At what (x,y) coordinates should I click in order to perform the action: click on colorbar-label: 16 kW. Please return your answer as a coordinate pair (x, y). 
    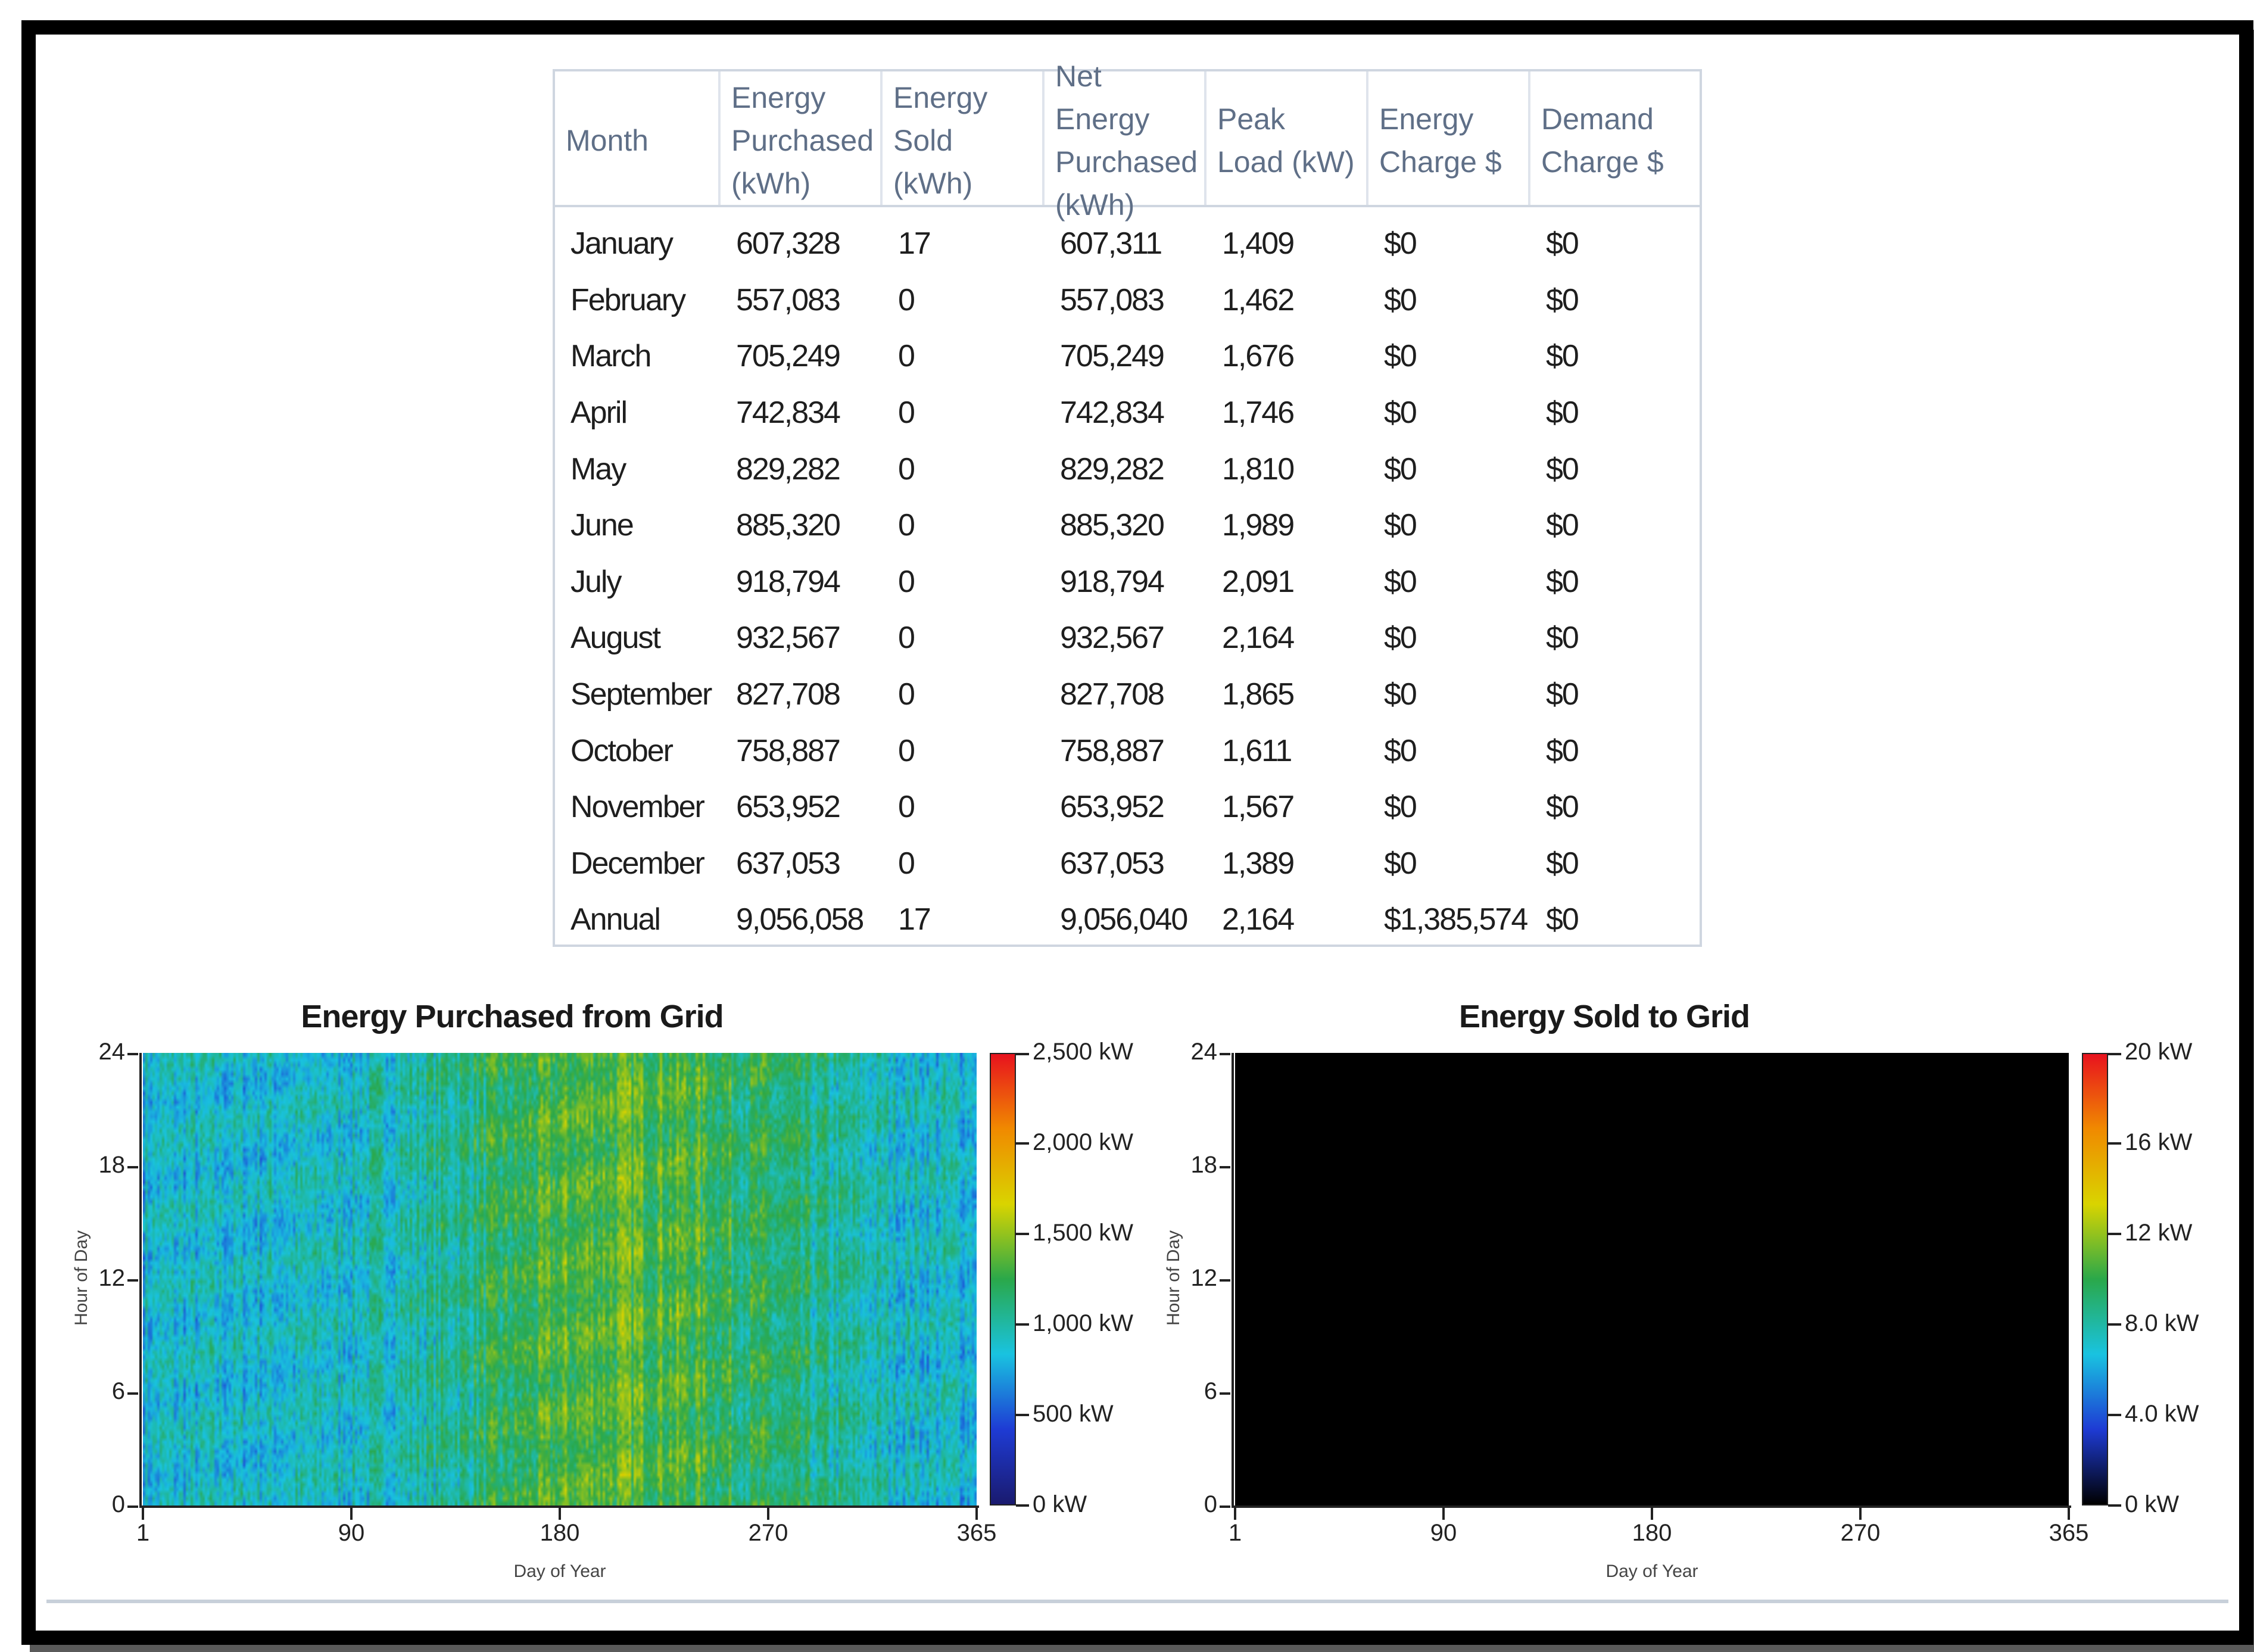
    Looking at the image, I should click on (2159, 1142).